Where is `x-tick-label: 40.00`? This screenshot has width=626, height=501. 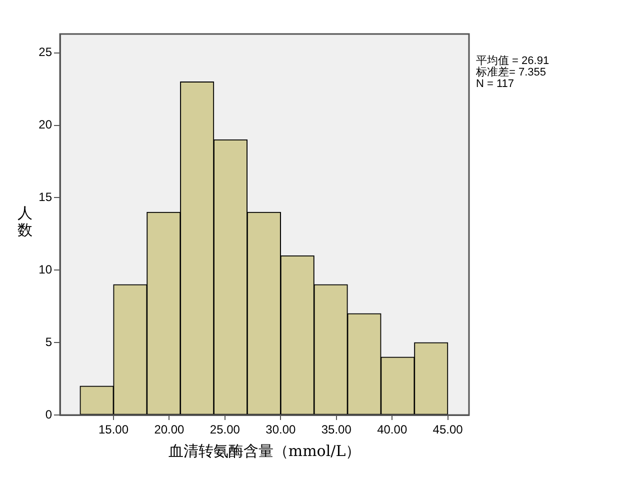
x-tick-label: 40.00 is located at coordinates (392, 429).